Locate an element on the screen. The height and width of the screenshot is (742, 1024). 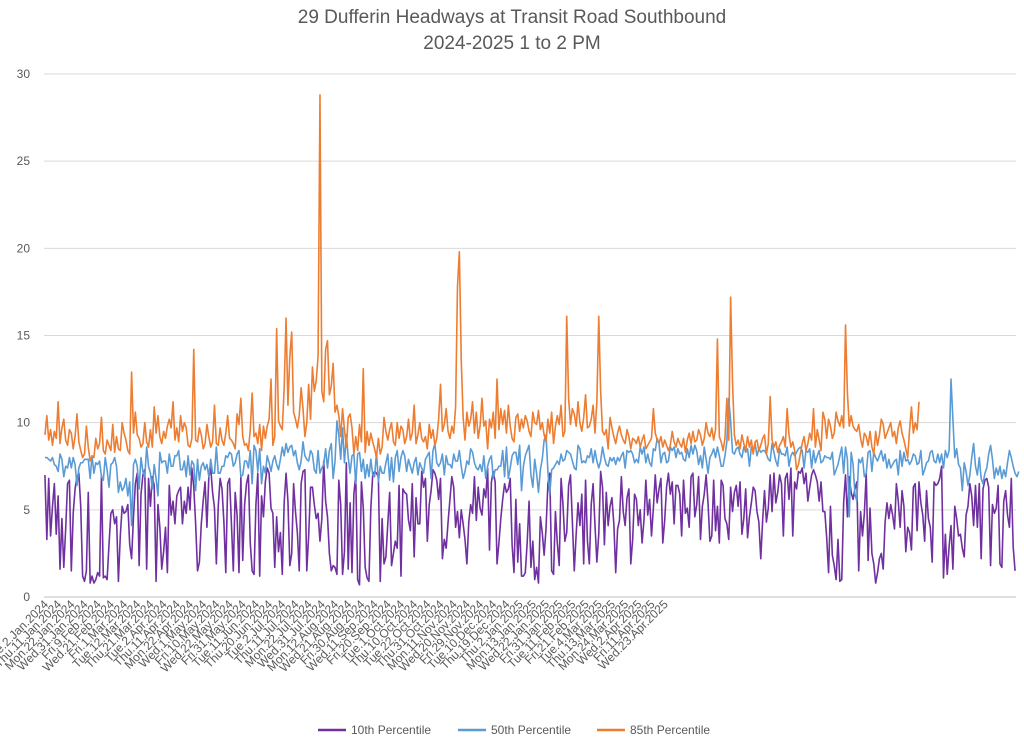
legend-label: 10th Percentile is located at coordinates (391, 730).